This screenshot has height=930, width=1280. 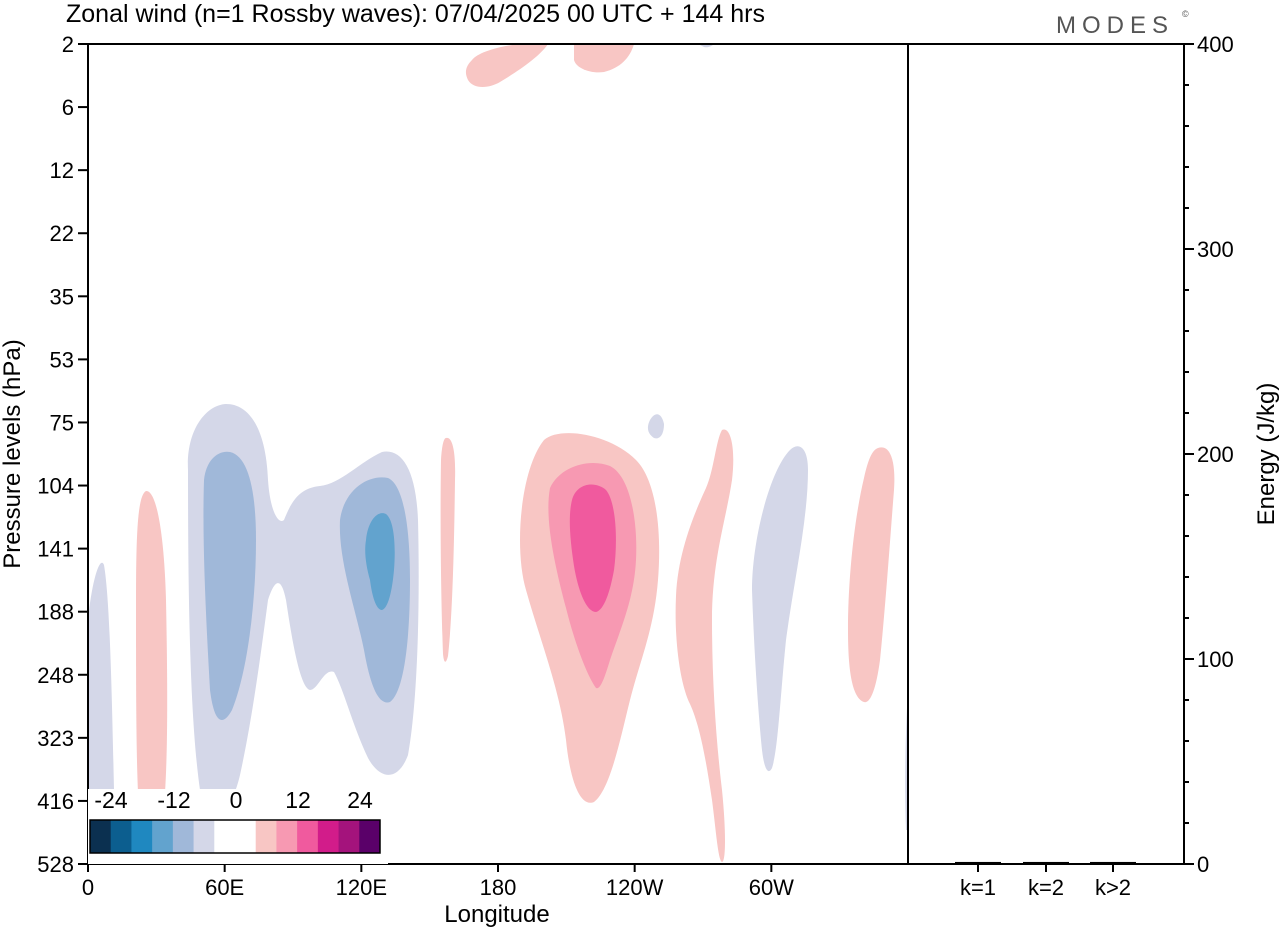 What do you see at coordinates (110, 800) in the screenshot?
I see `colorbar-label: -24` at bounding box center [110, 800].